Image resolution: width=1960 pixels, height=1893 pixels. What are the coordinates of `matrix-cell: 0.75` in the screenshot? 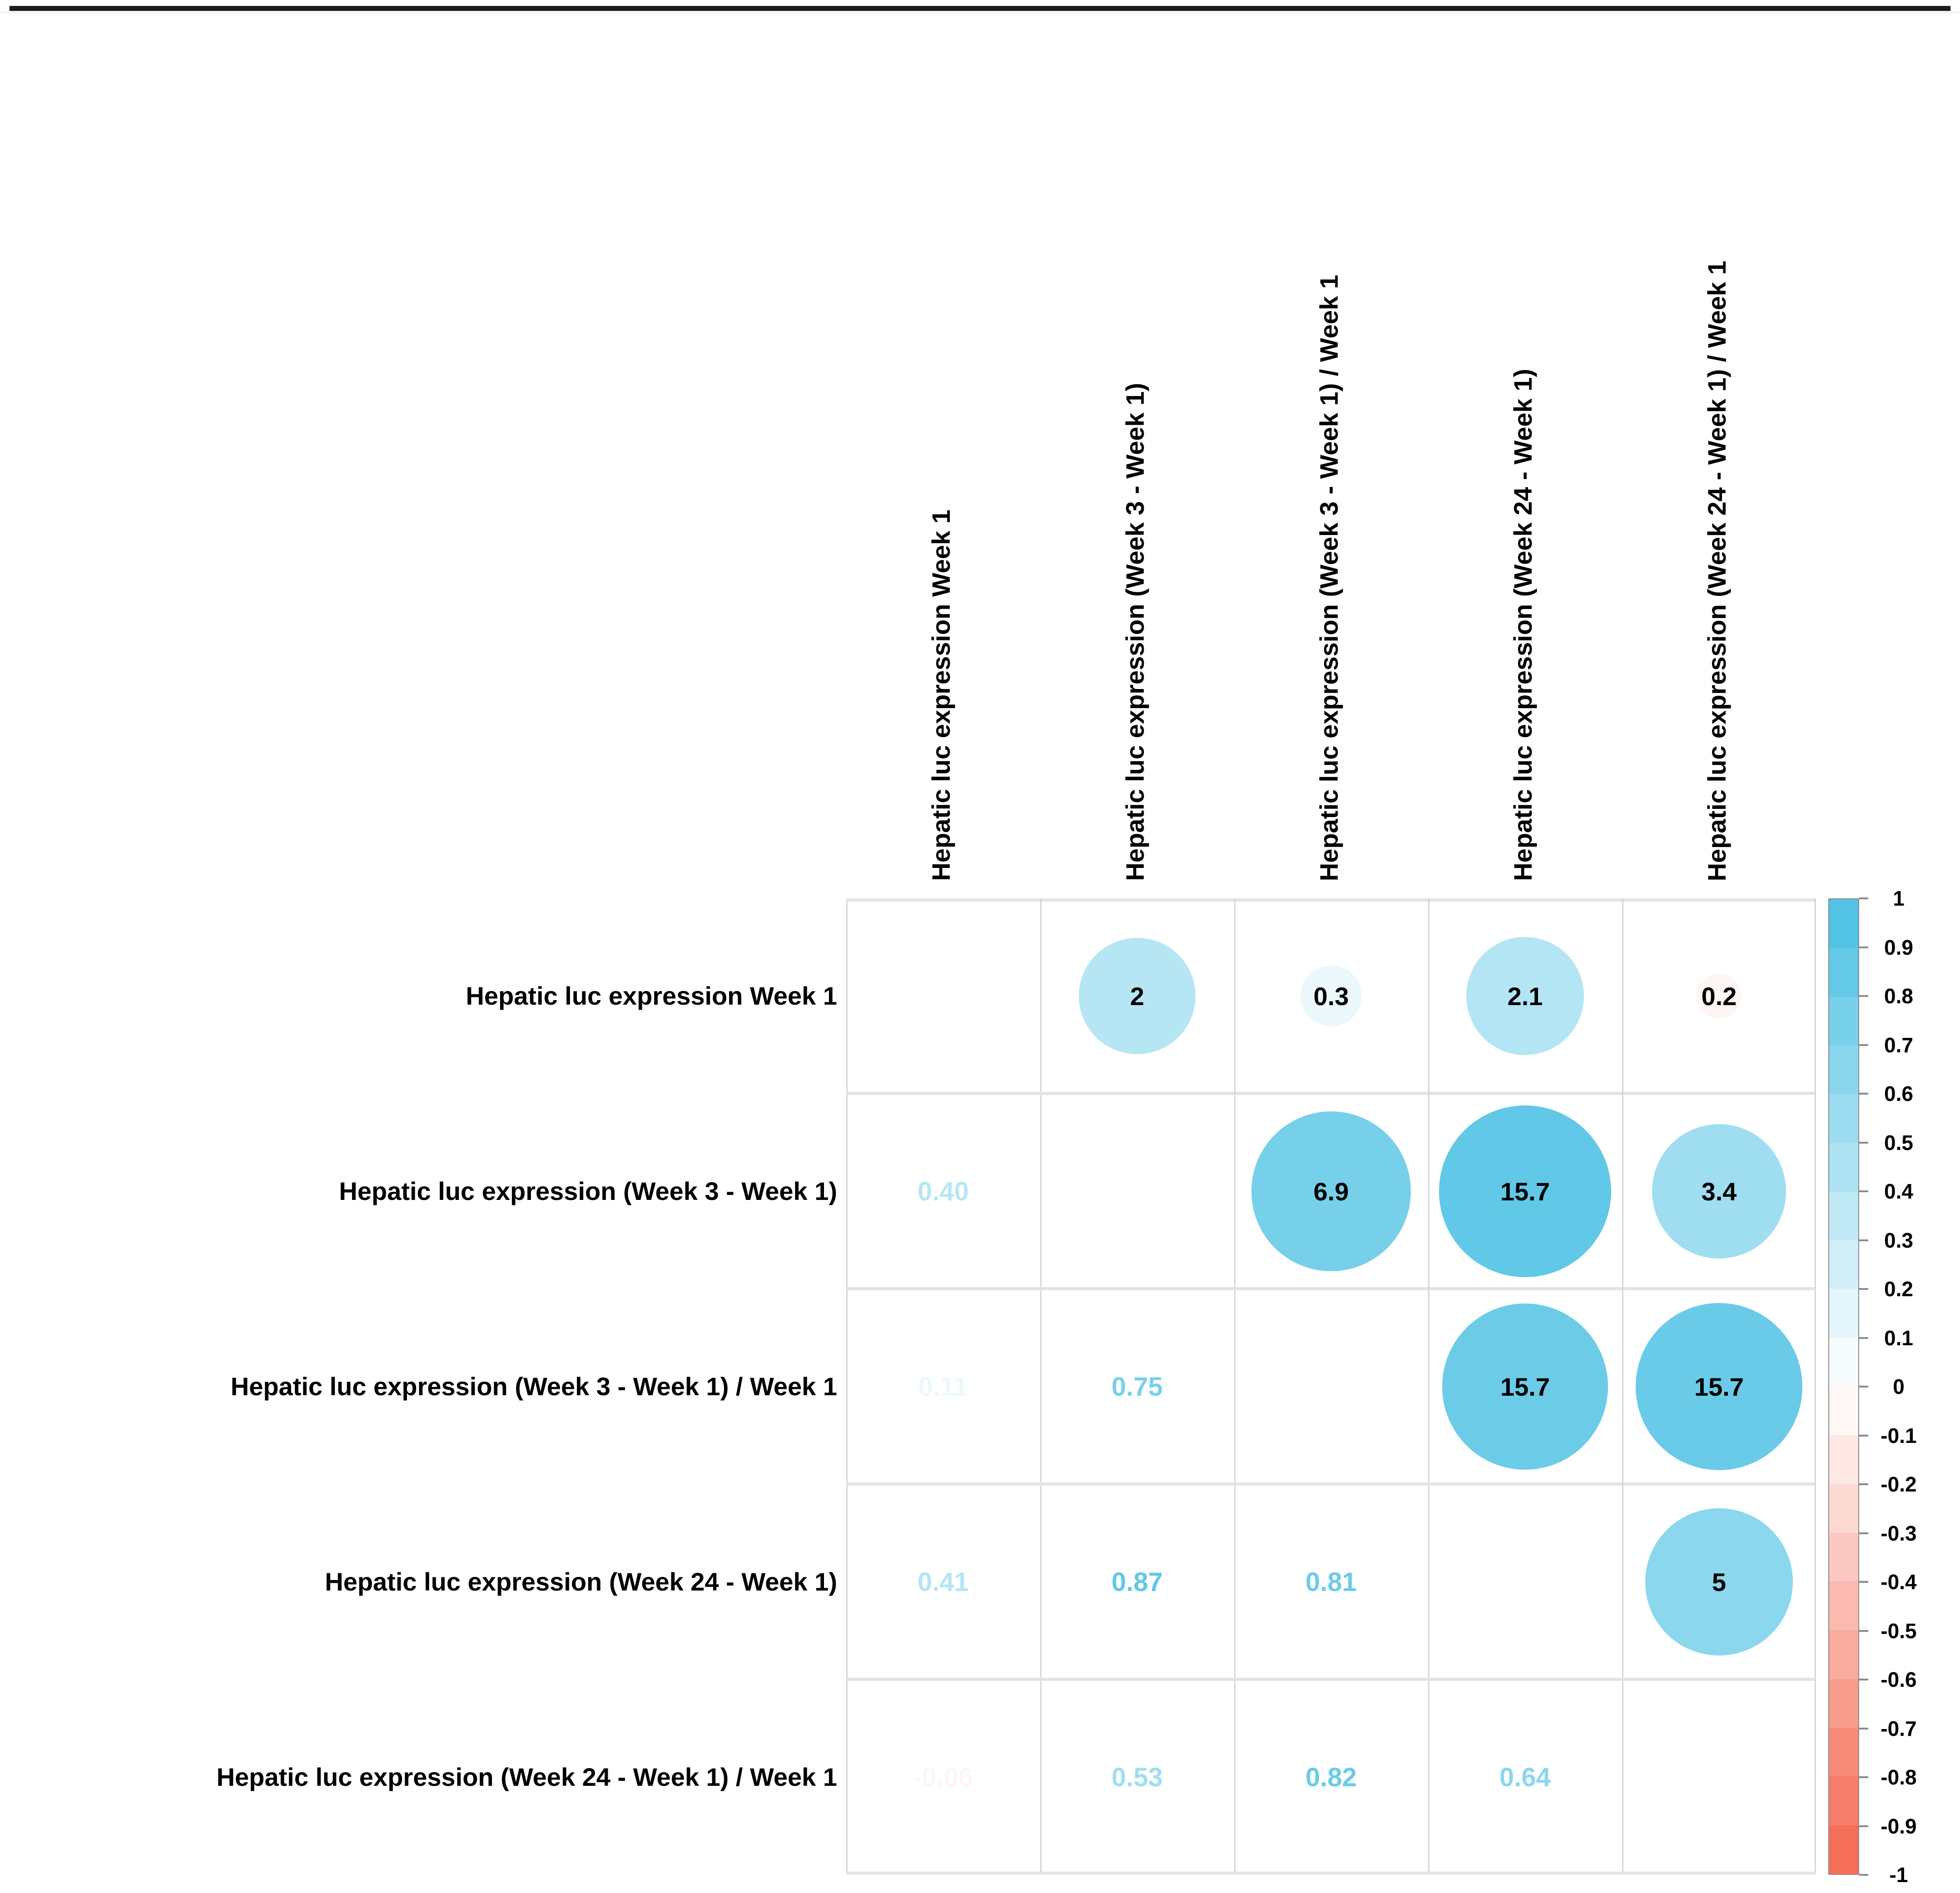 It's located at (1137, 1386).